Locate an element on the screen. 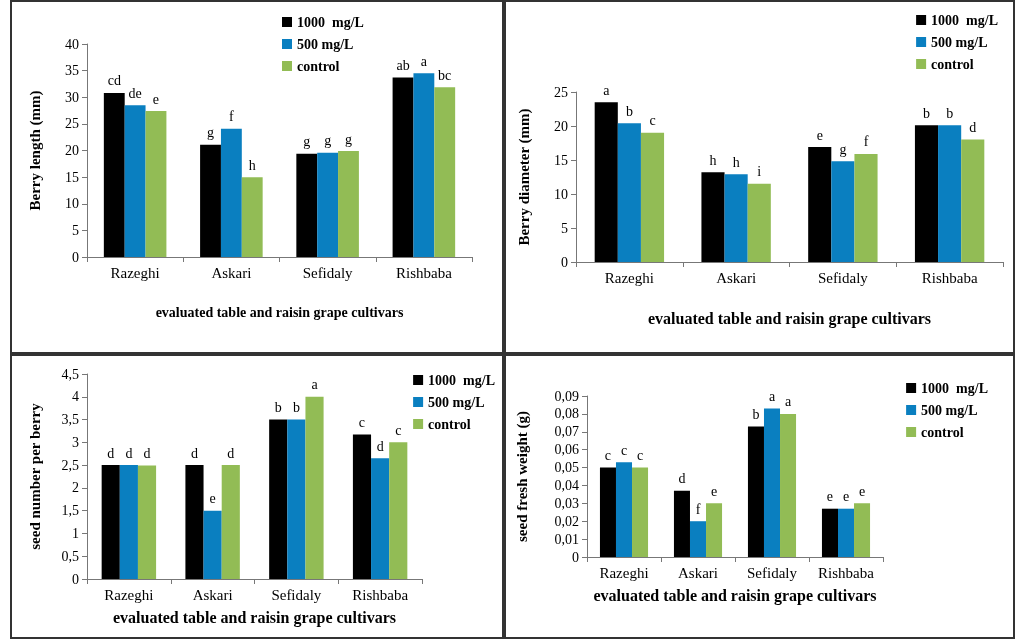 The height and width of the screenshot is (639, 1015). y-axis-title: seed fresh weight (g) is located at coordinates (522, 476).